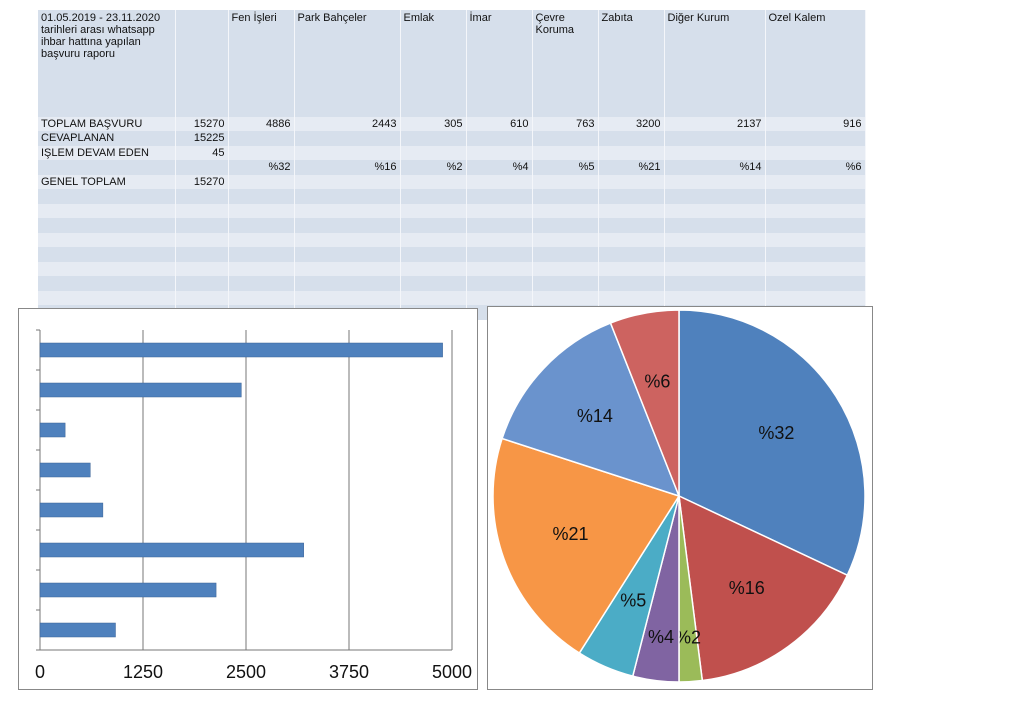 The width and height of the screenshot is (1015, 702). What do you see at coordinates (661, 637) in the screenshot?
I see `slice-label: %4` at bounding box center [661, 637].